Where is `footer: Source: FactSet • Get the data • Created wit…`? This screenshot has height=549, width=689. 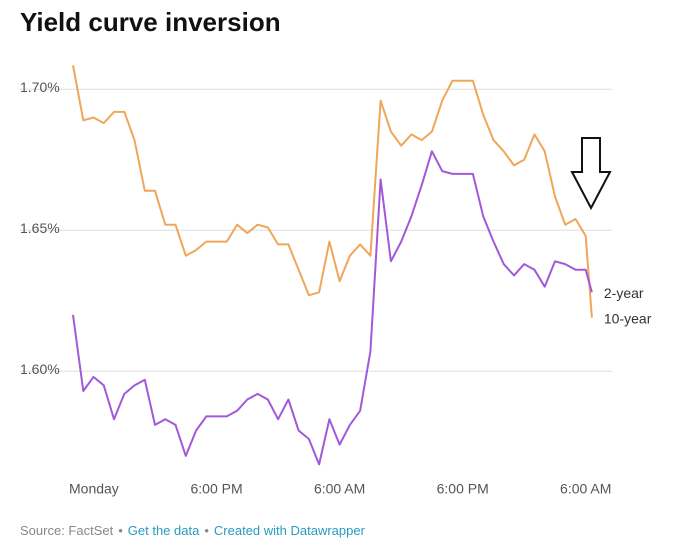
footer: Source: FactSet • Get the data • Created wit… is located at coordinates (193, 530).